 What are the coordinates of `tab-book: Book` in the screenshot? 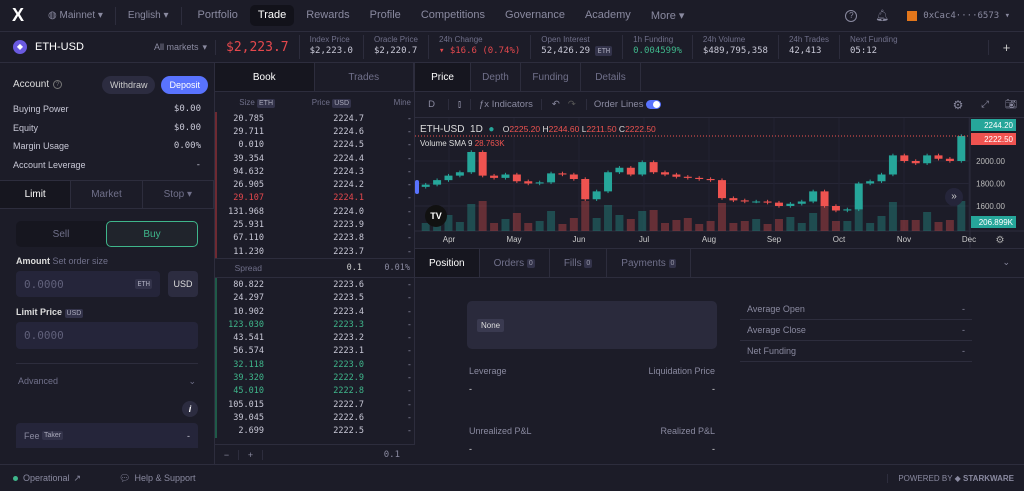 It's located at (265, 77).